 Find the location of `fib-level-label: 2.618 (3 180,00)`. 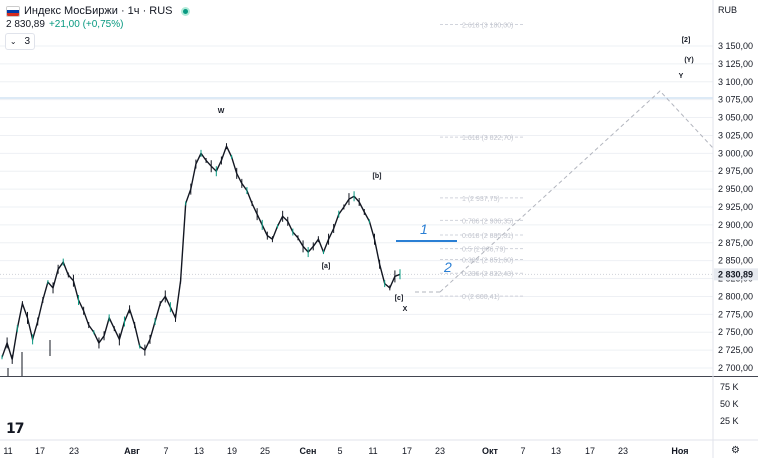

fib-level-label: 2.618 (3 180,00) is located at coordinates (487, 26).